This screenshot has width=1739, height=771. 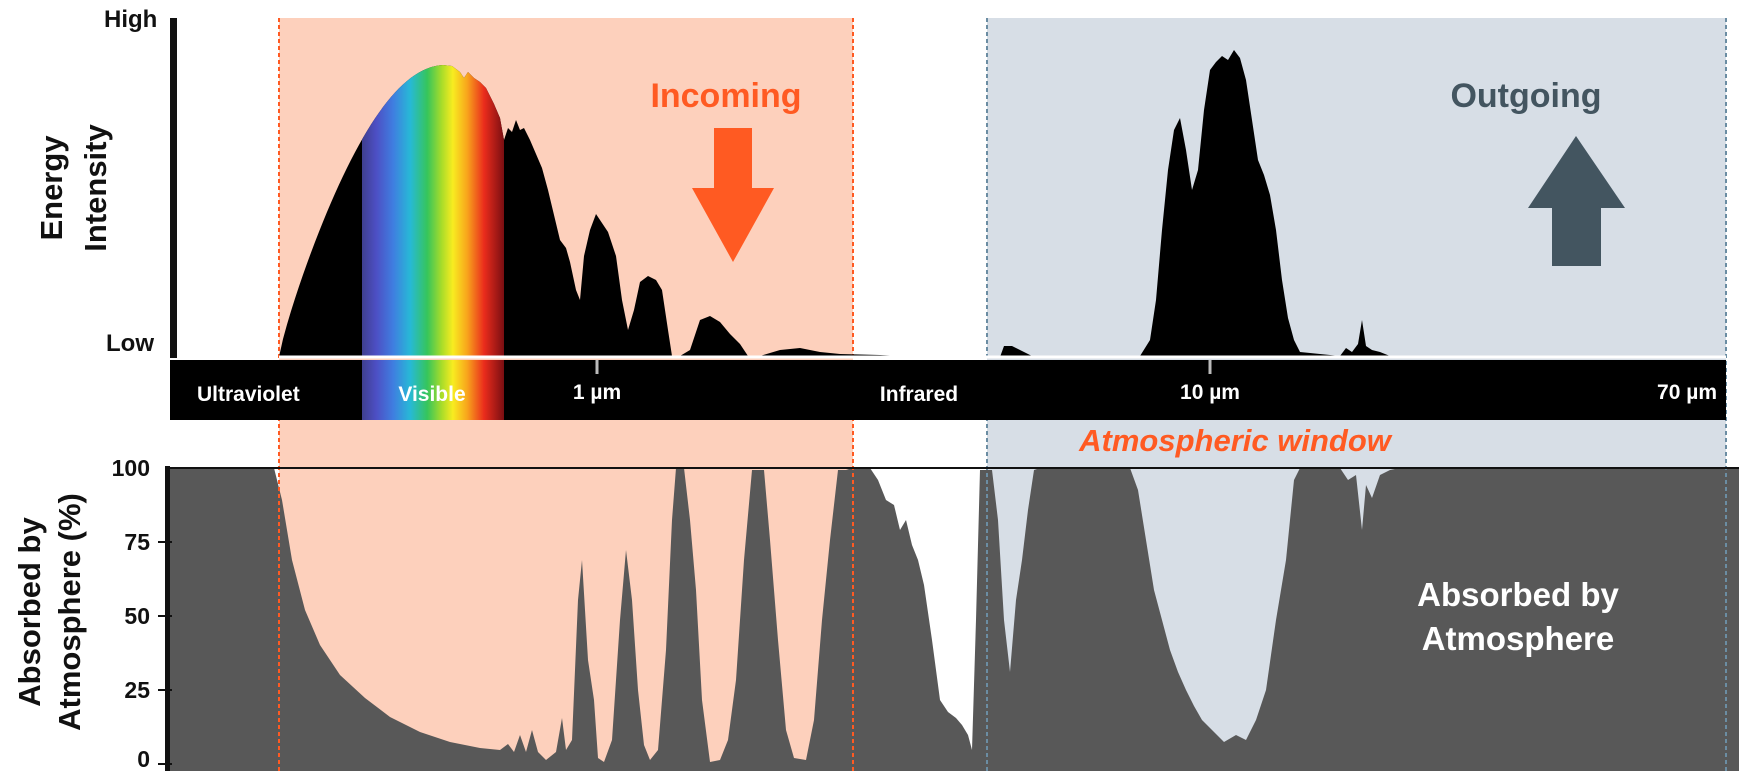 What do you see at coordinates (1687, 392) in the screenshot?
I see `tick-70um-label: 70 µm` at bounding box center [1687, 392].